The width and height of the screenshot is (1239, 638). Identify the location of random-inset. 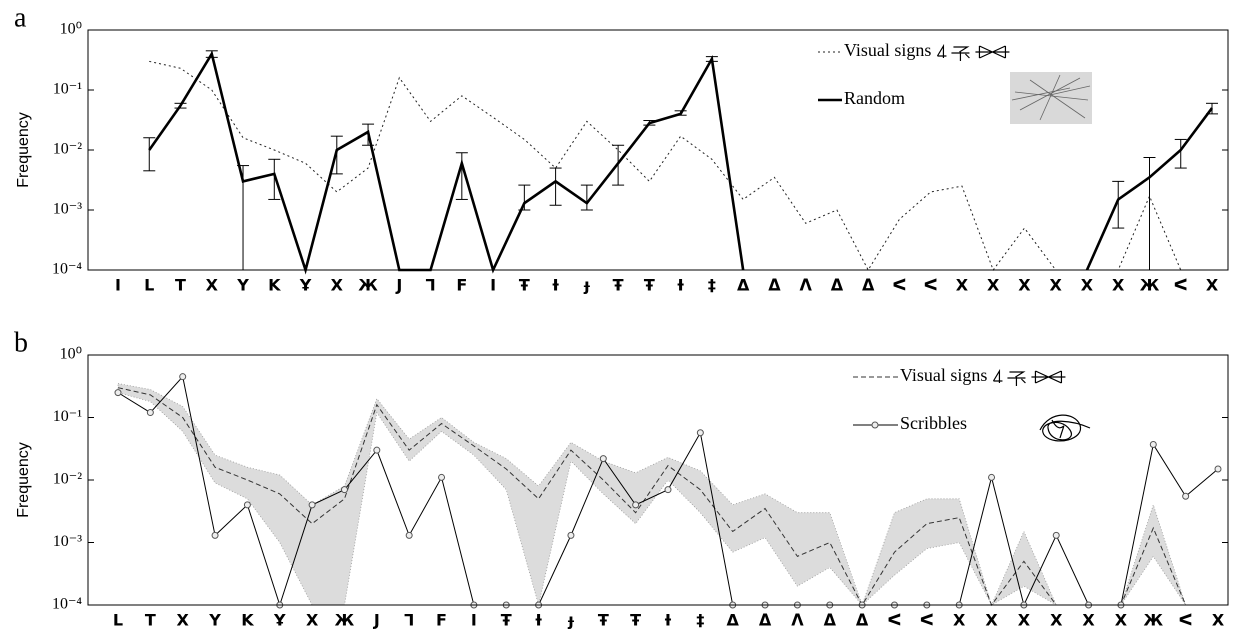
(1051, 98).